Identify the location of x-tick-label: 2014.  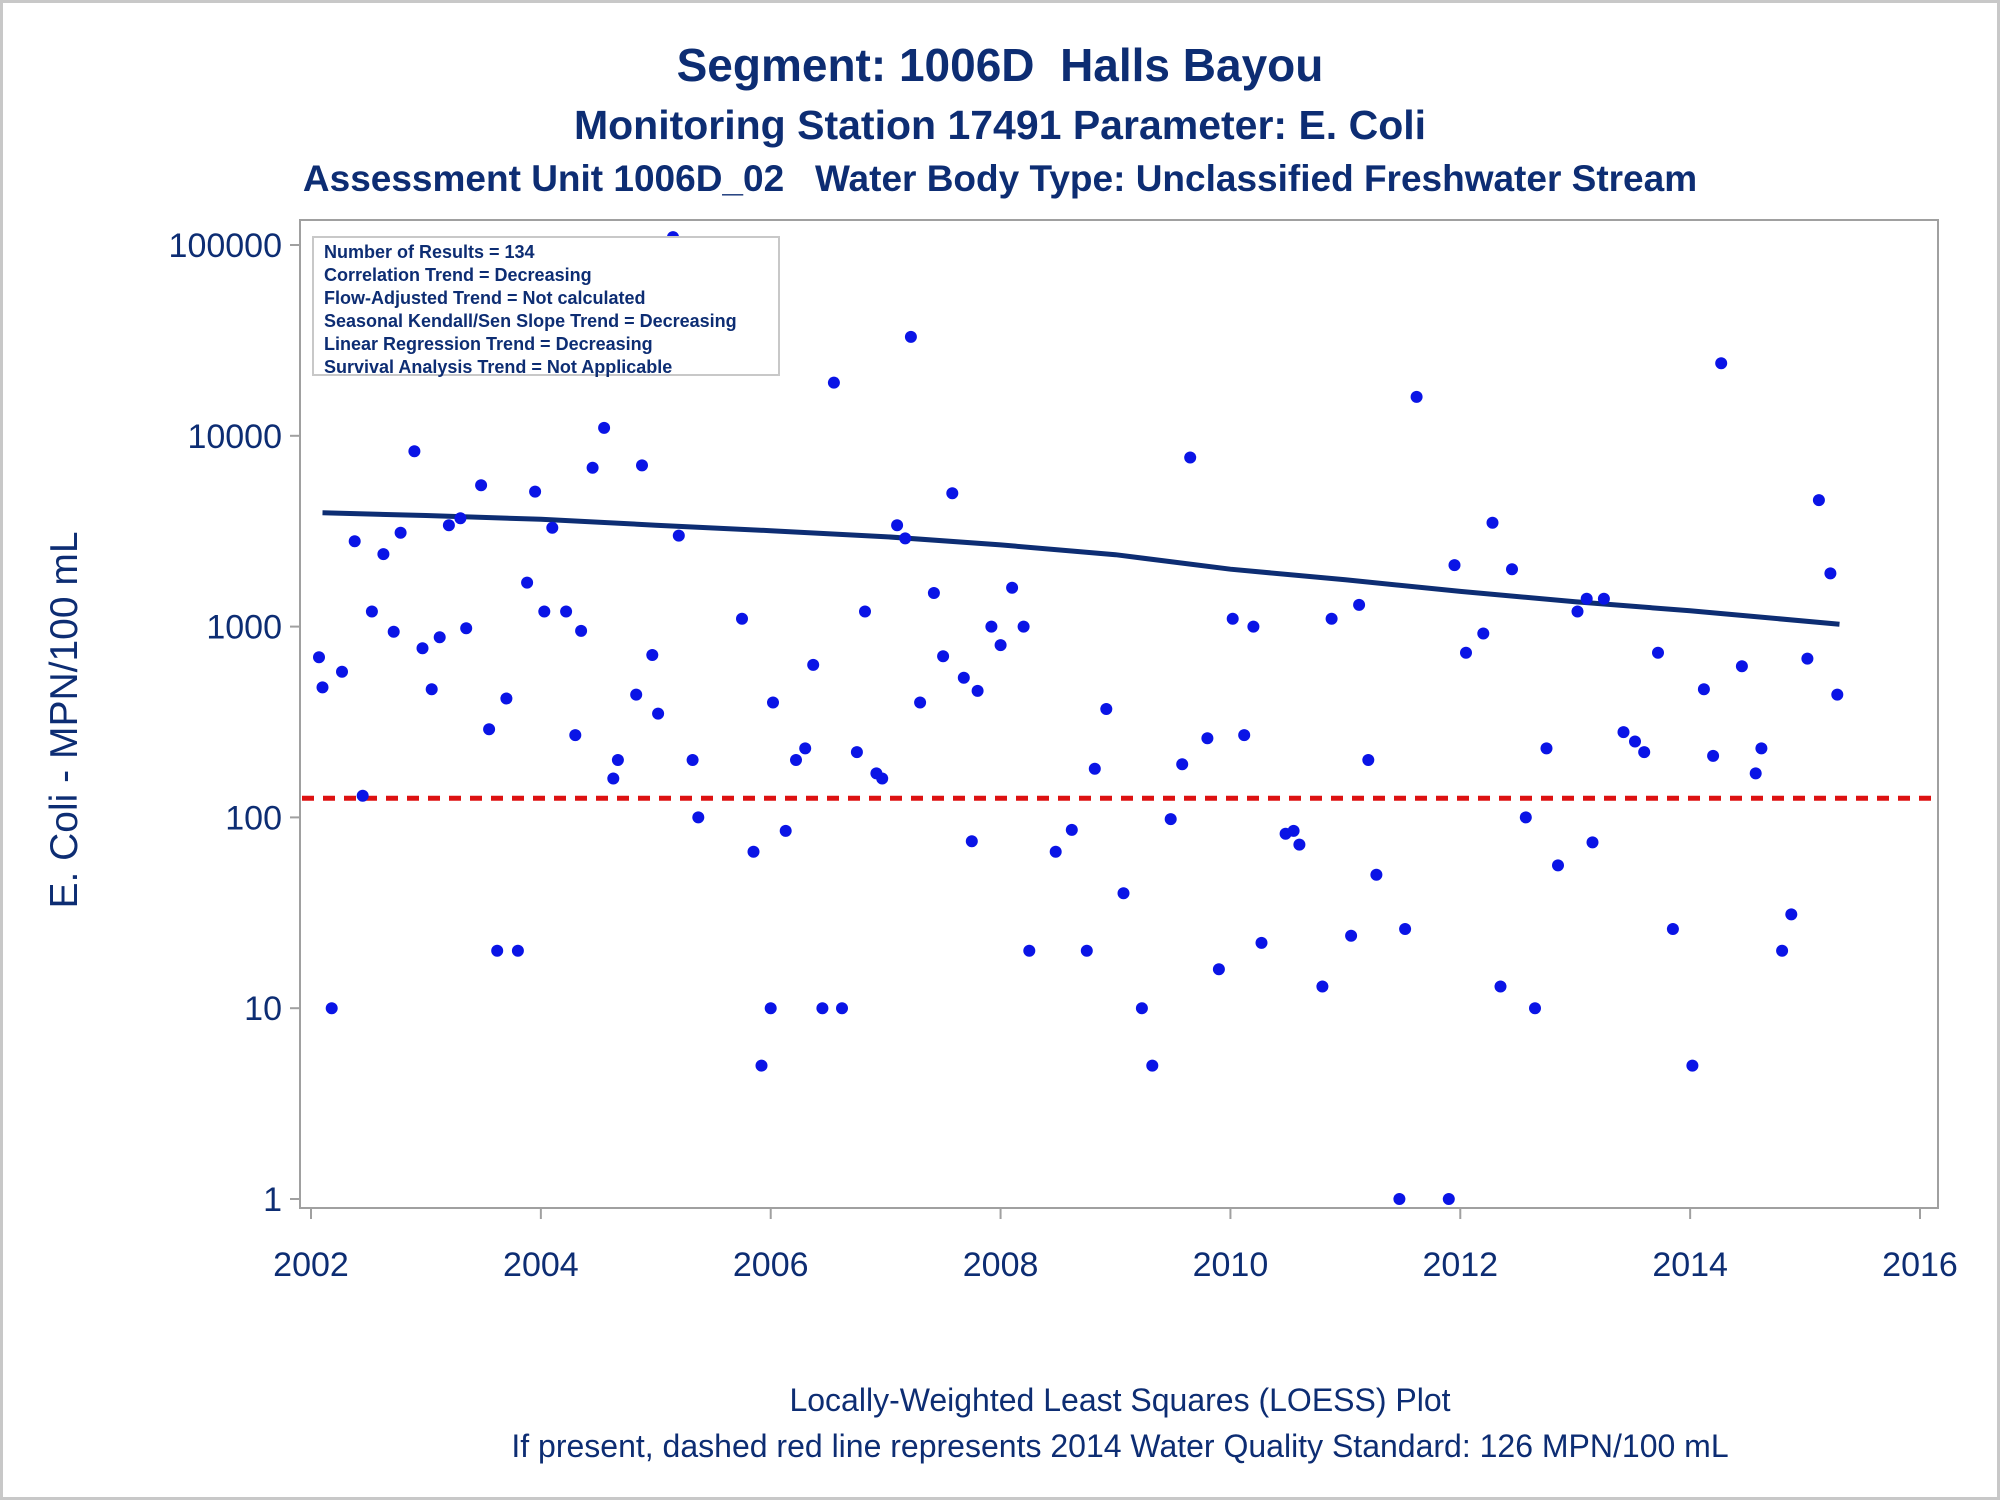
(1690, 1265).